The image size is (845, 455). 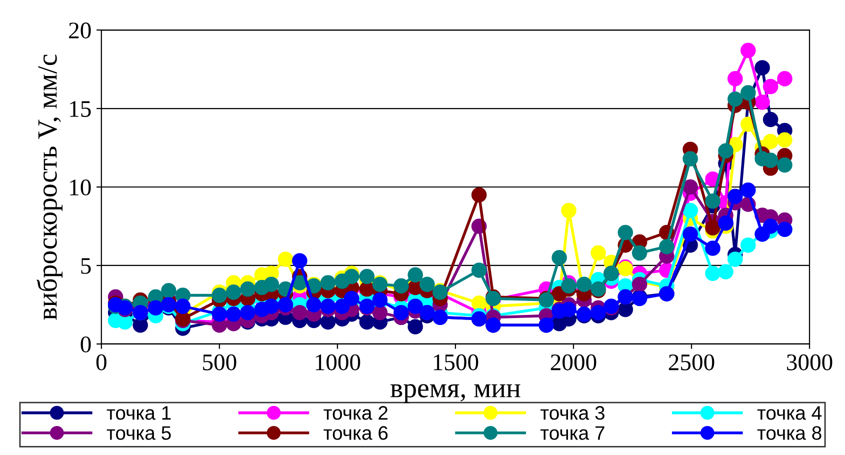 What do you see at coordinates (101, 362) in the screenshot?
I see `x-tick-label: 0` at bounding box center [101, 362].